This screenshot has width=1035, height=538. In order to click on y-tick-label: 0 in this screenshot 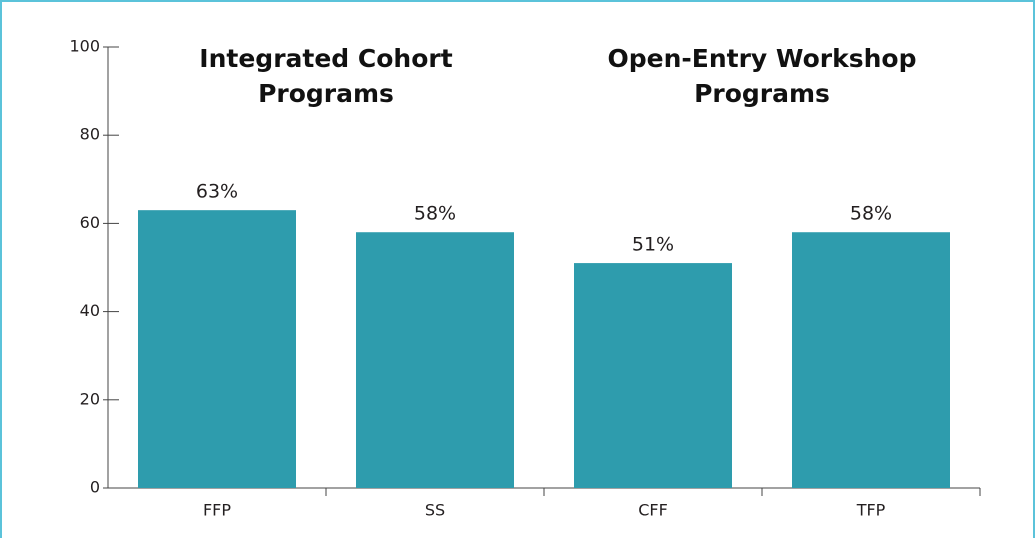, I will do `click(95, 487)`.